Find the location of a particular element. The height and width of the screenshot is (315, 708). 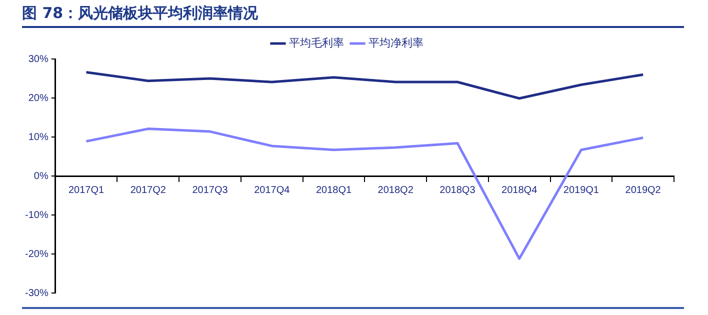

y-tick-label: 20% is located at coordinates (38, 98).